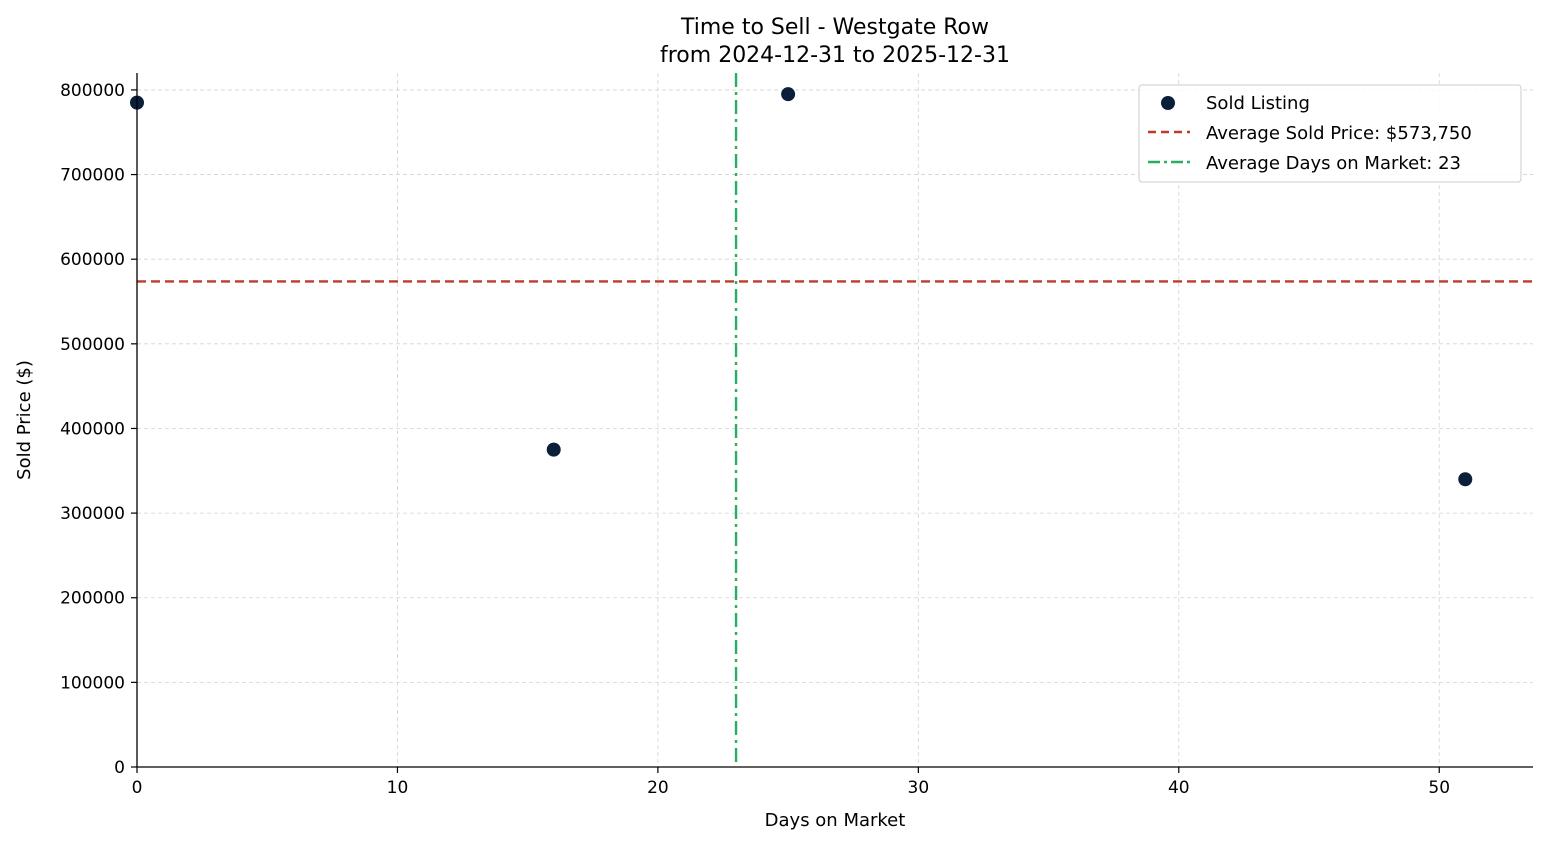  What do you see at coordinates (835, 820) in the screenshot?
I see `x-axis-label: Days on Market` at bounding box center [835, 820].